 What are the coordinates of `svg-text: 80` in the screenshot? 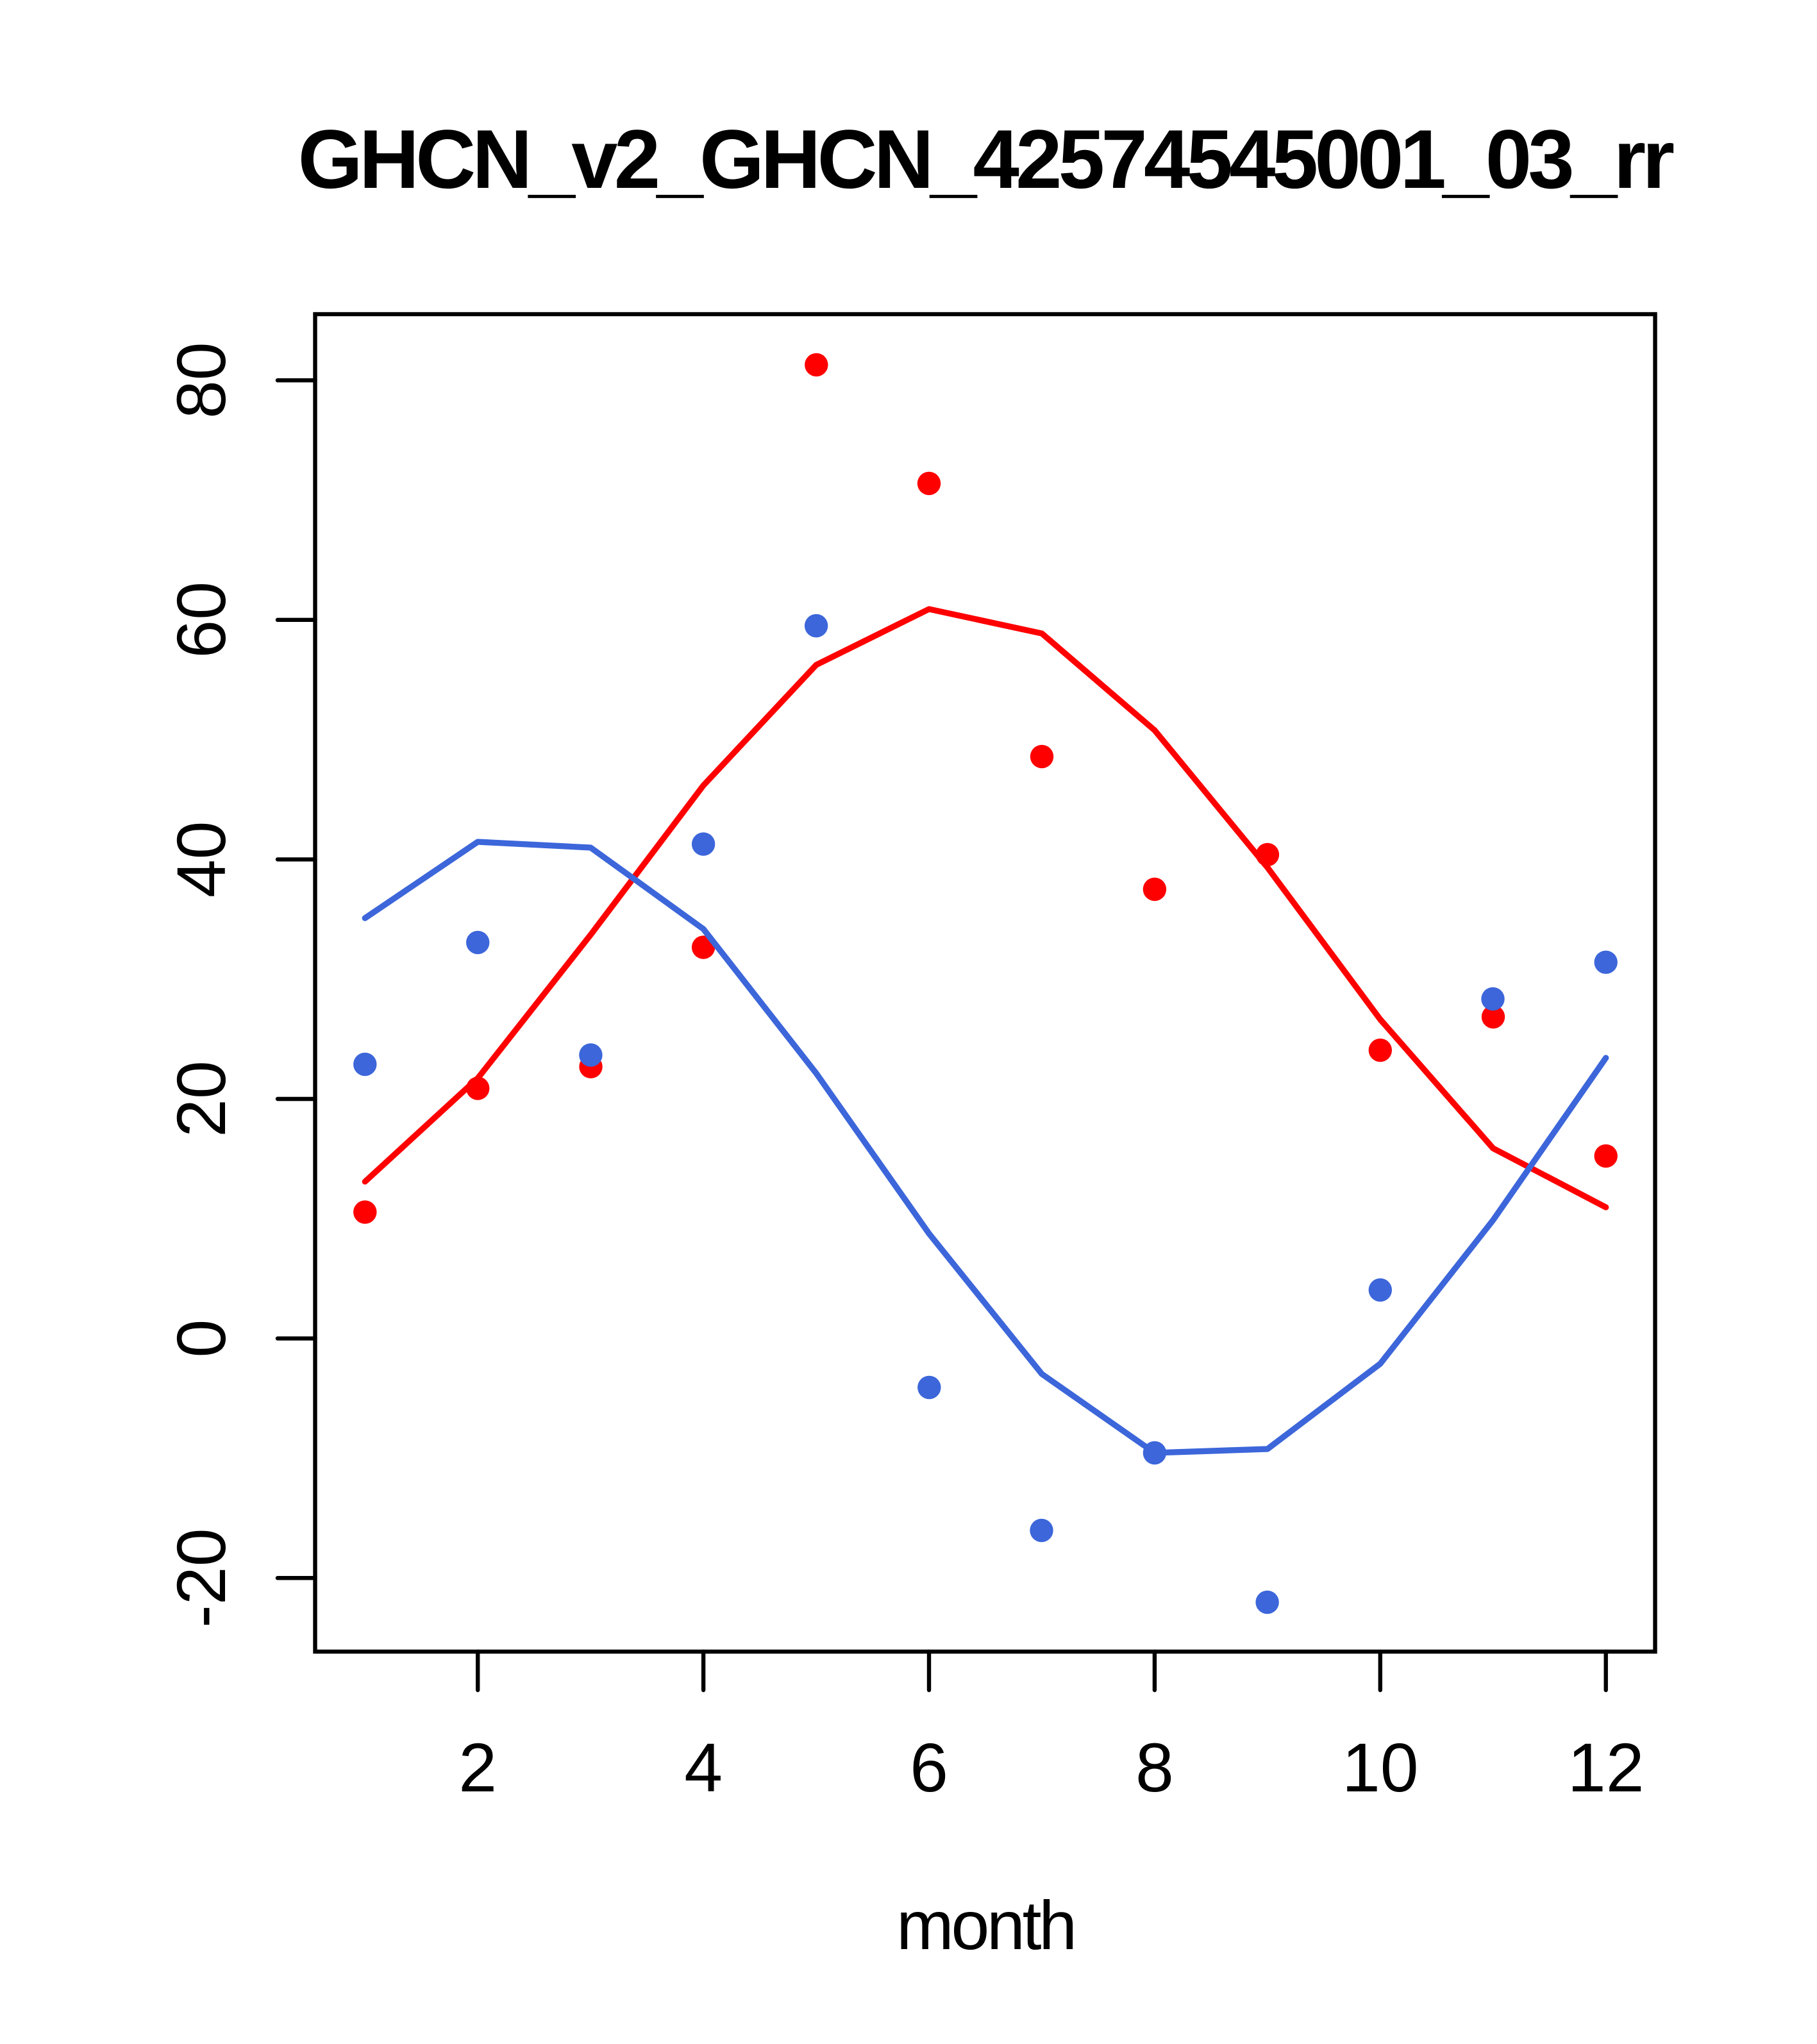 It's located at (201, 380).